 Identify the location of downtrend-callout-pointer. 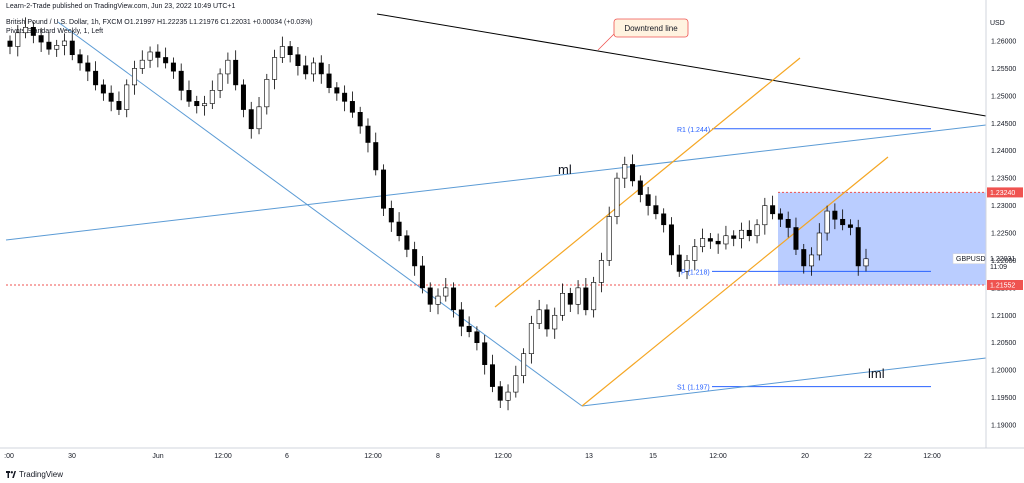
(606, 42).